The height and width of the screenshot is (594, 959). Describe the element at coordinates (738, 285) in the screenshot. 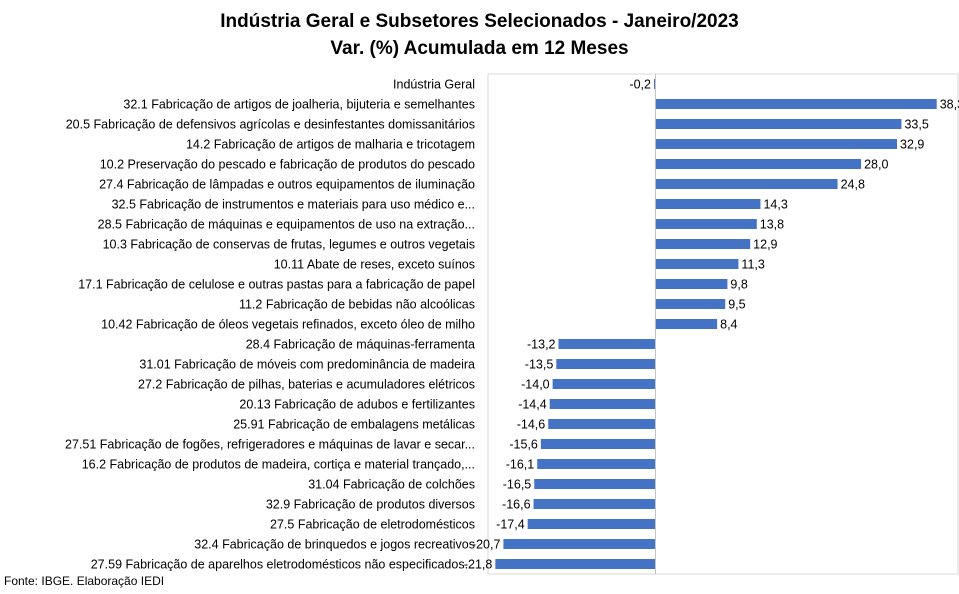

I see `value-label: 9,8` at that location.